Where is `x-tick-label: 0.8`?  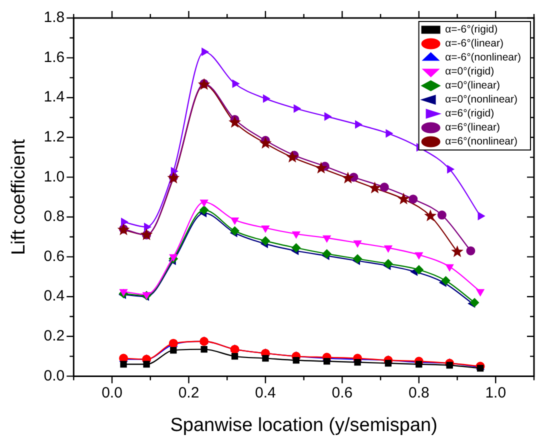 x-tick-label: 0.8 is located at coordinates (419, 393).